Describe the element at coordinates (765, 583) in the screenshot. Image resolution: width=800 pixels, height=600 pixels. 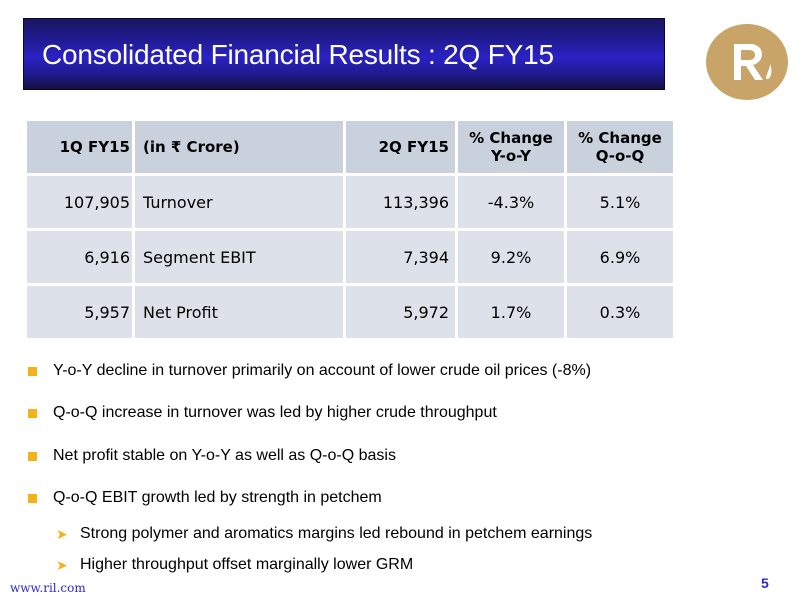
I see `page-number: 5` at that location.